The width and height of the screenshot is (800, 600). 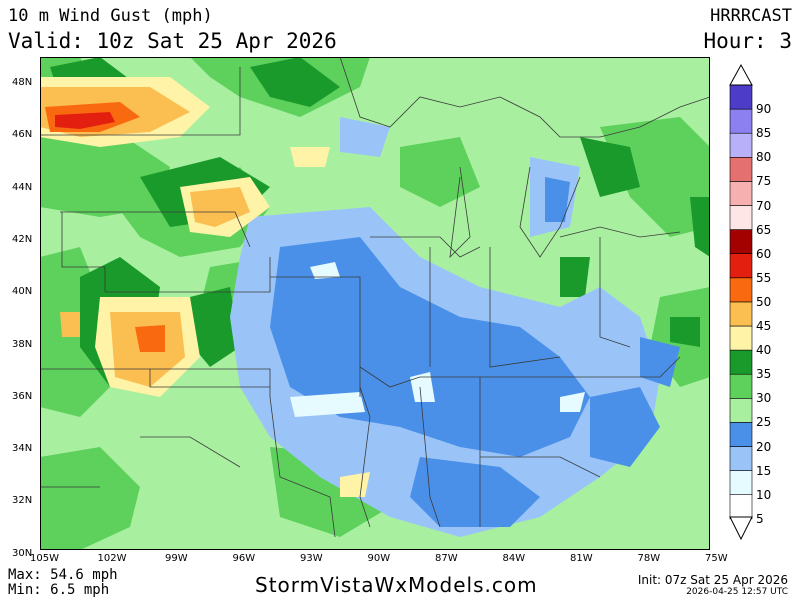 I want to click on brand-website: StormVistaWxModels.com, so click(x=396, y=585).